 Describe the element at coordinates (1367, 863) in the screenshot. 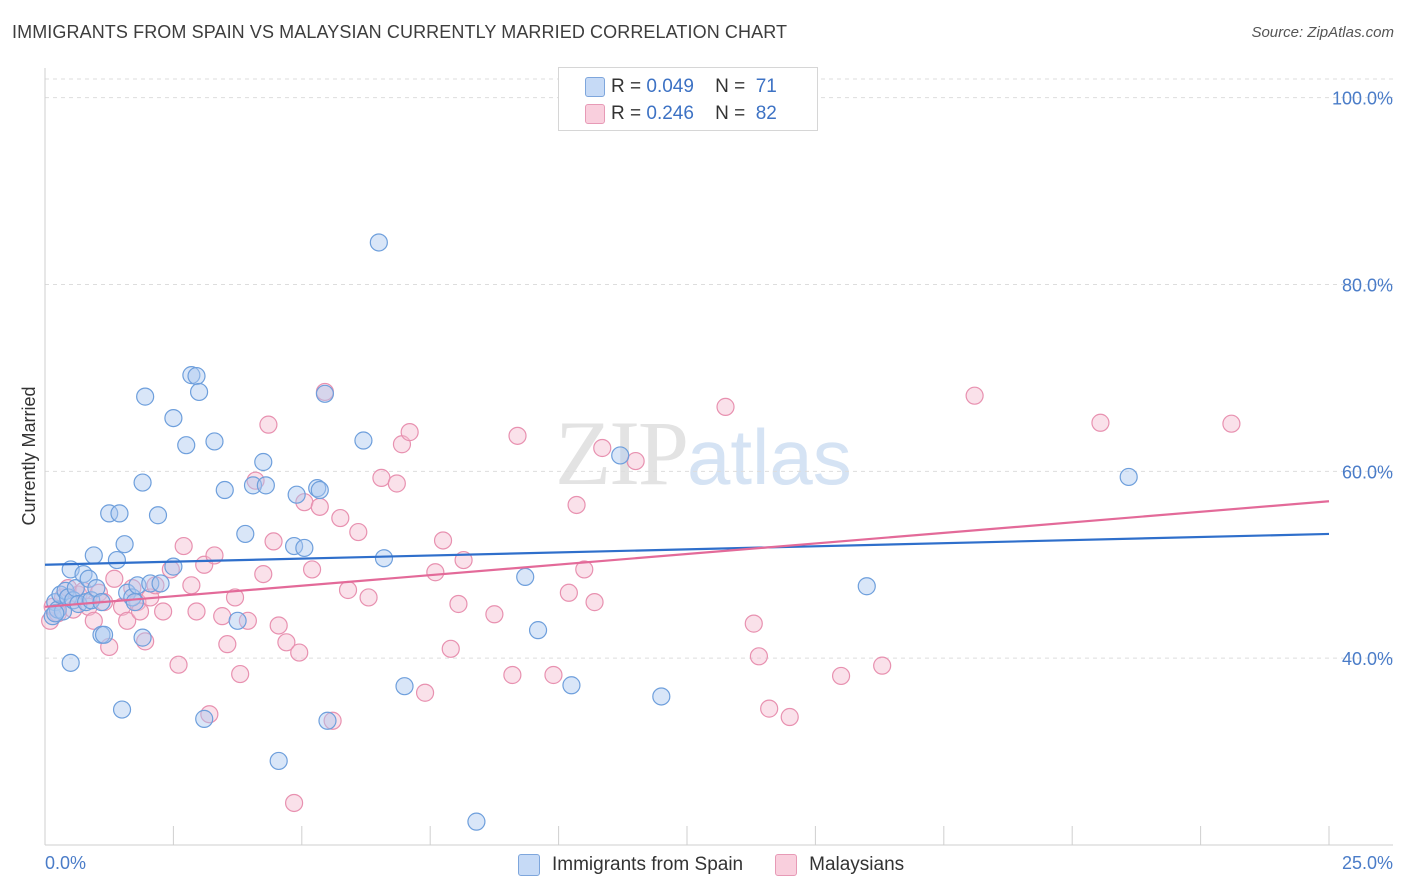

I see `x-tick-label-max: 25.0%` at that location.